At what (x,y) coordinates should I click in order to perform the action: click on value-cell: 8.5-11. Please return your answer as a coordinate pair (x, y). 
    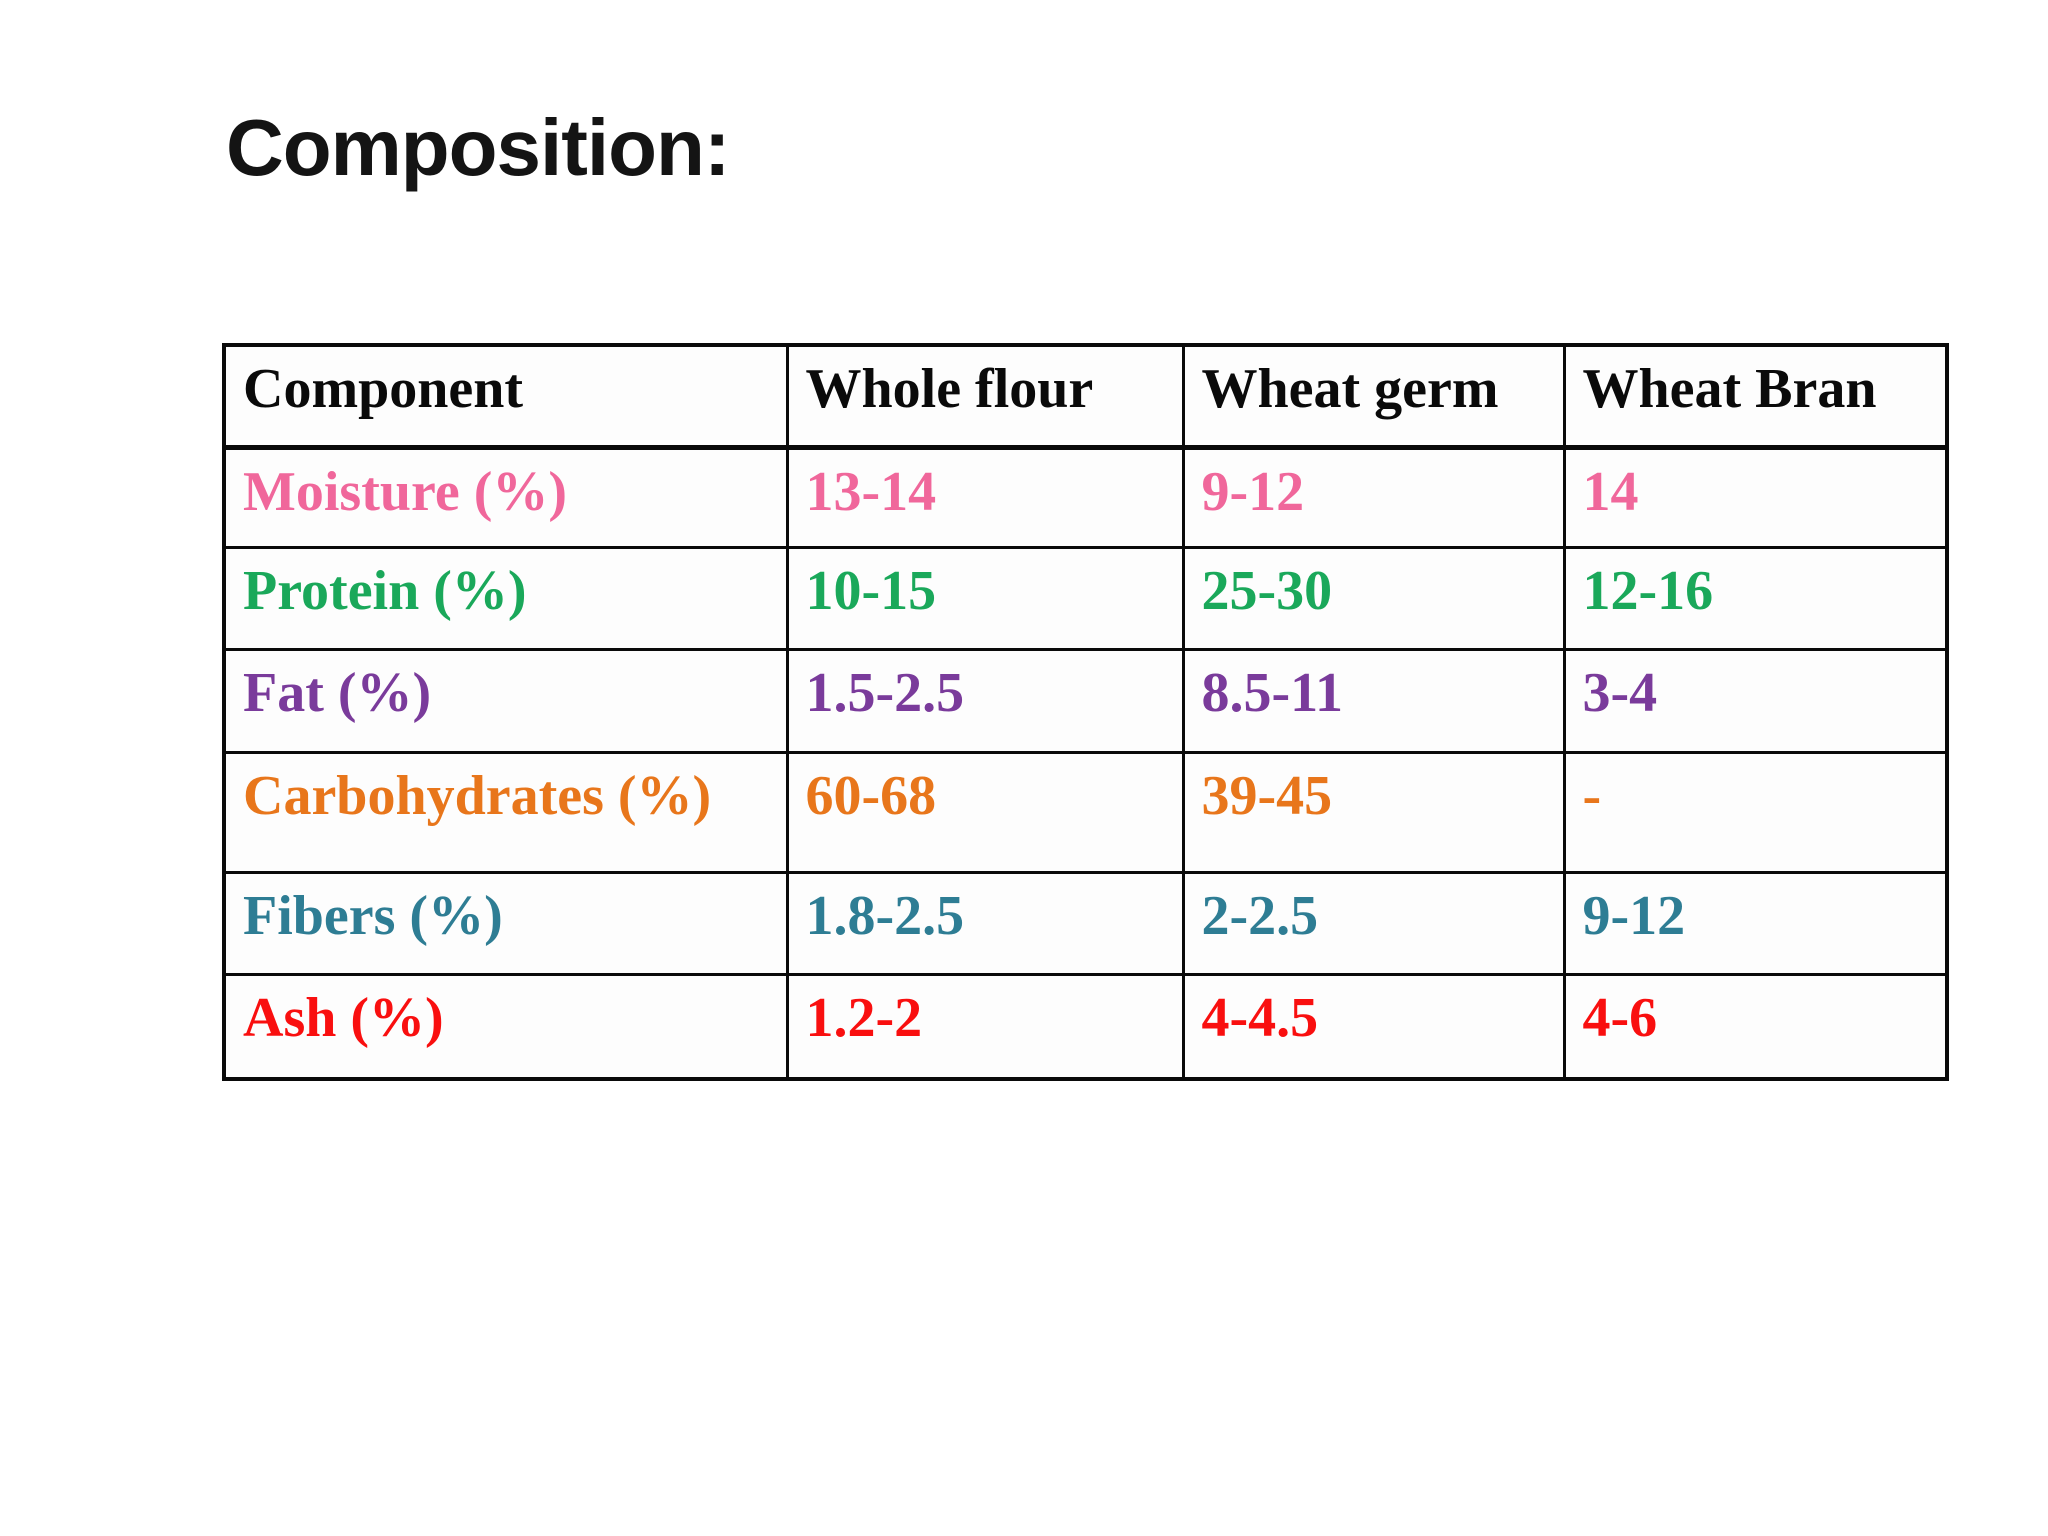
    Looking at the image, I should click on (1373, 700).